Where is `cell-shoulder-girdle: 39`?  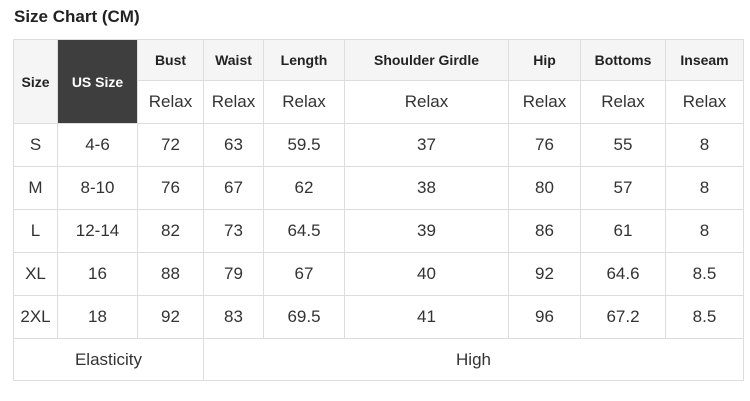 cell-shoulder-girdle: 39 is located at coordinates (426, 231).